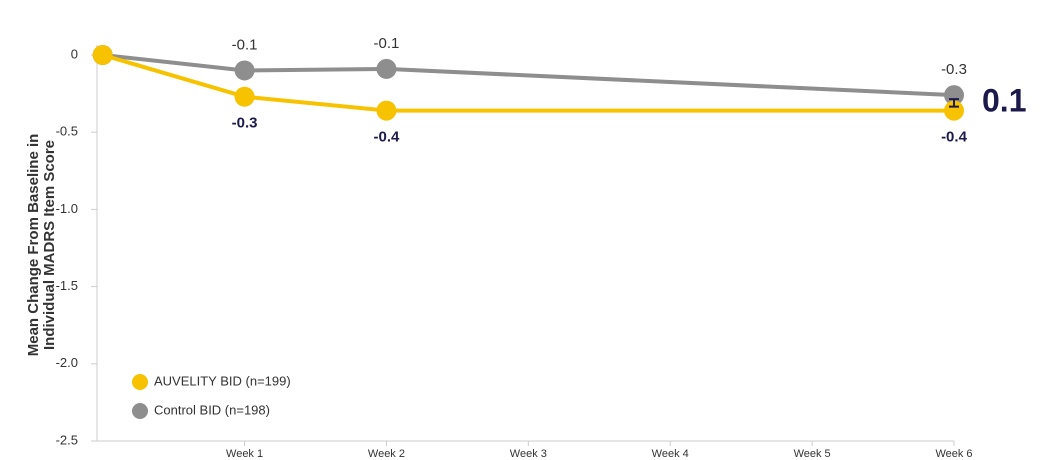 Image resolution: width=1049 pixels, height=460 pixels. Describe the element at coordinates (67, 362) in the screenshot. I see `y-tick-label: -2.0` at that location.